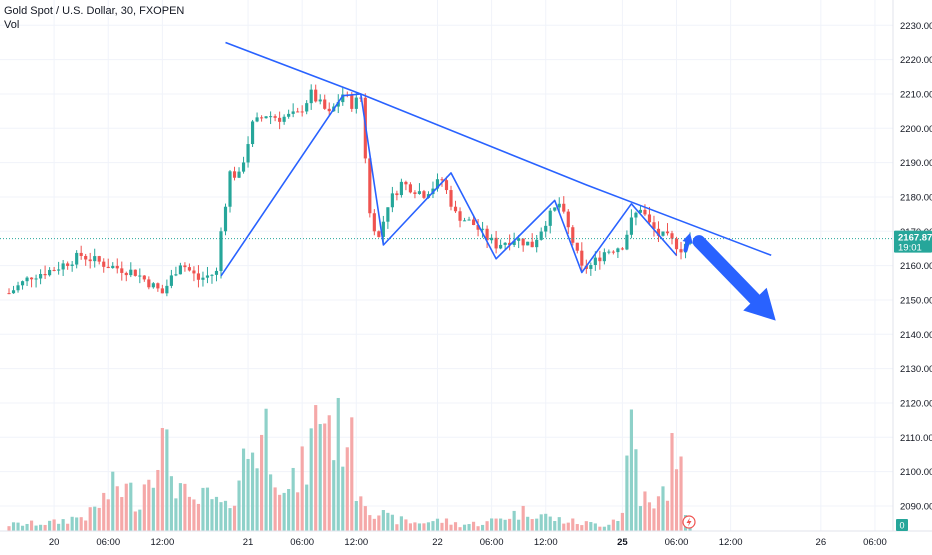 This screenshot has width=932, height=555. I want to click on symbol-title: Gold Spot / U.S. Dollar, 30, FXOPEN, so click(94, 11).